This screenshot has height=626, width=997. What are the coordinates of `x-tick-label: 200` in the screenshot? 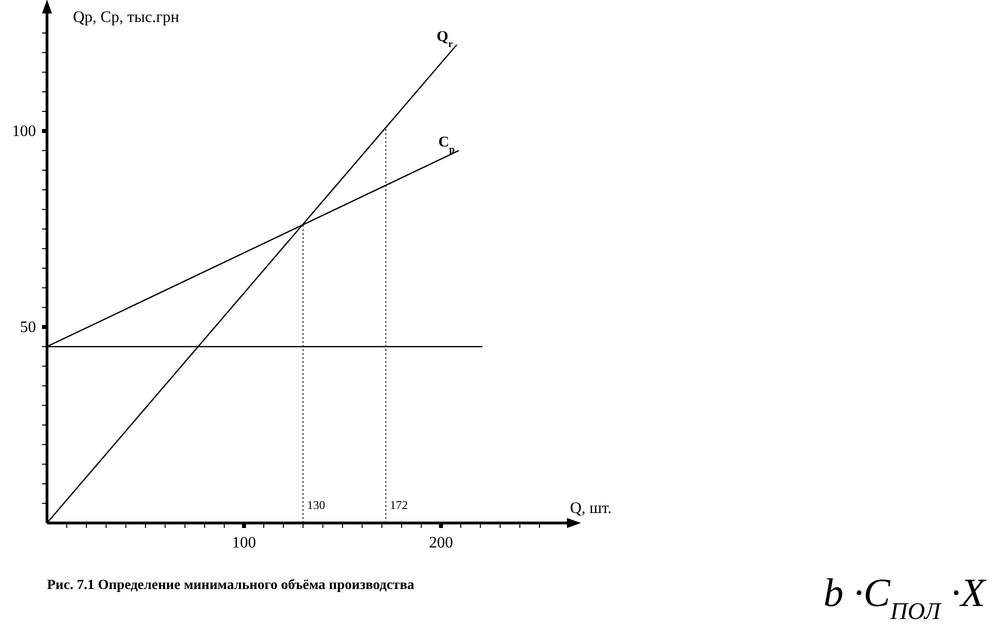 It's located at (441, 543).